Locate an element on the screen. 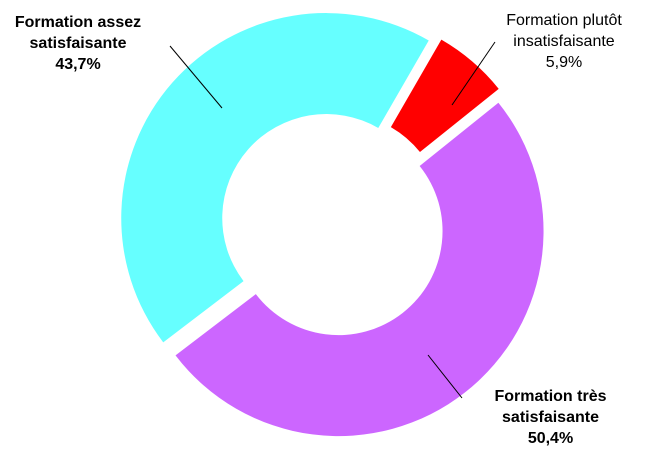  value-label: 43,7% is located at coordinates (78, 64).